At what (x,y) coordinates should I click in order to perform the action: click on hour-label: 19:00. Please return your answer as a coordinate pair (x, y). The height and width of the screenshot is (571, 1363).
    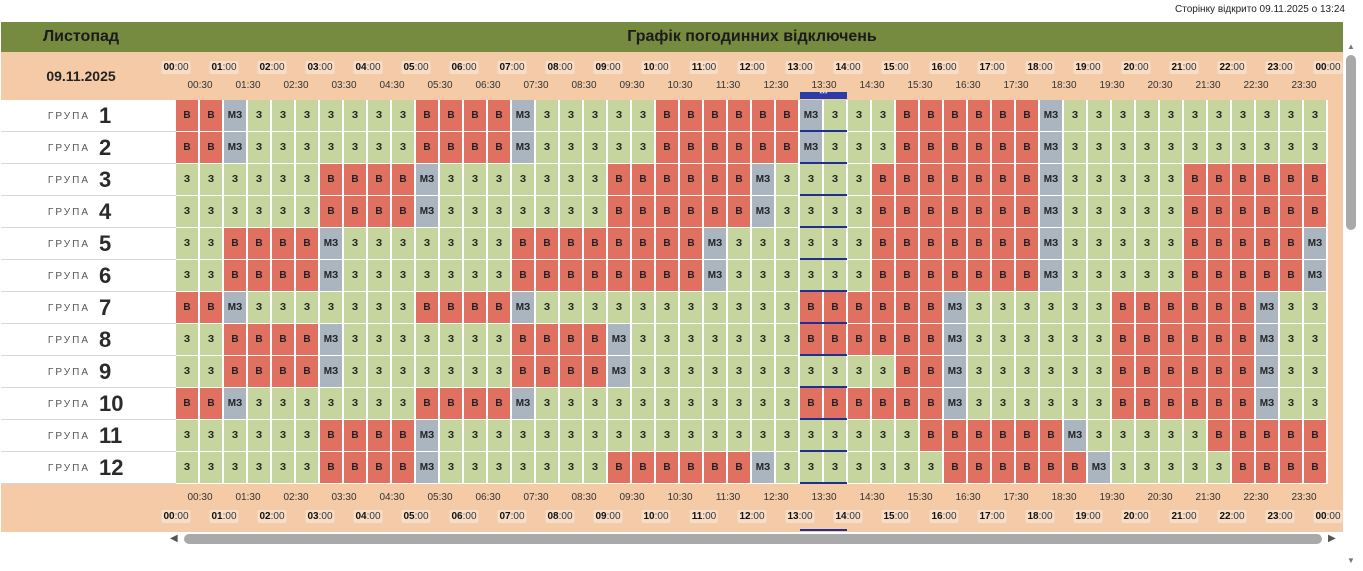
    Looking at the image, I should click on (1088, 516).